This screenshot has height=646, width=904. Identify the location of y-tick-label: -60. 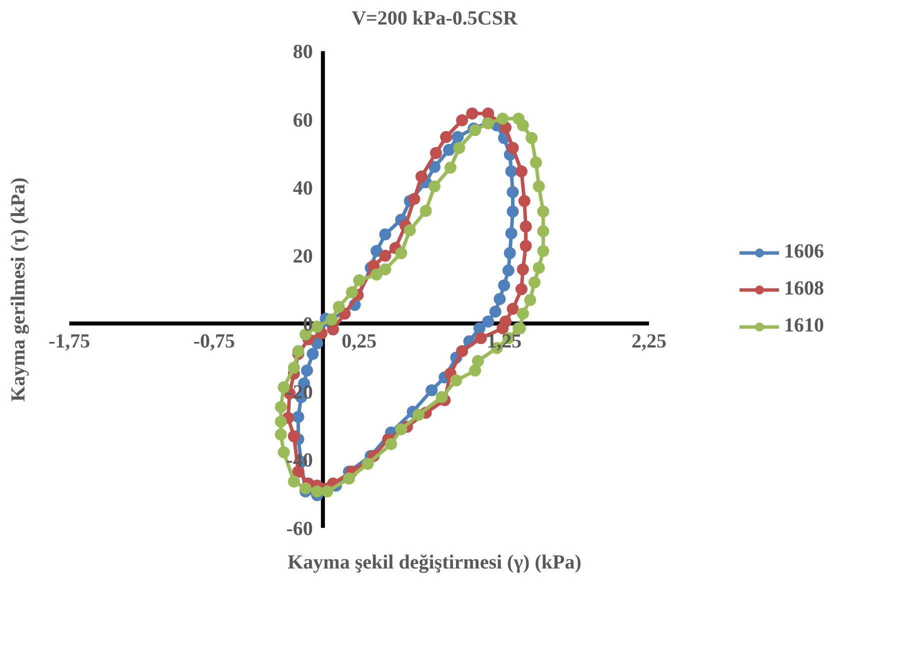
(299, 529).